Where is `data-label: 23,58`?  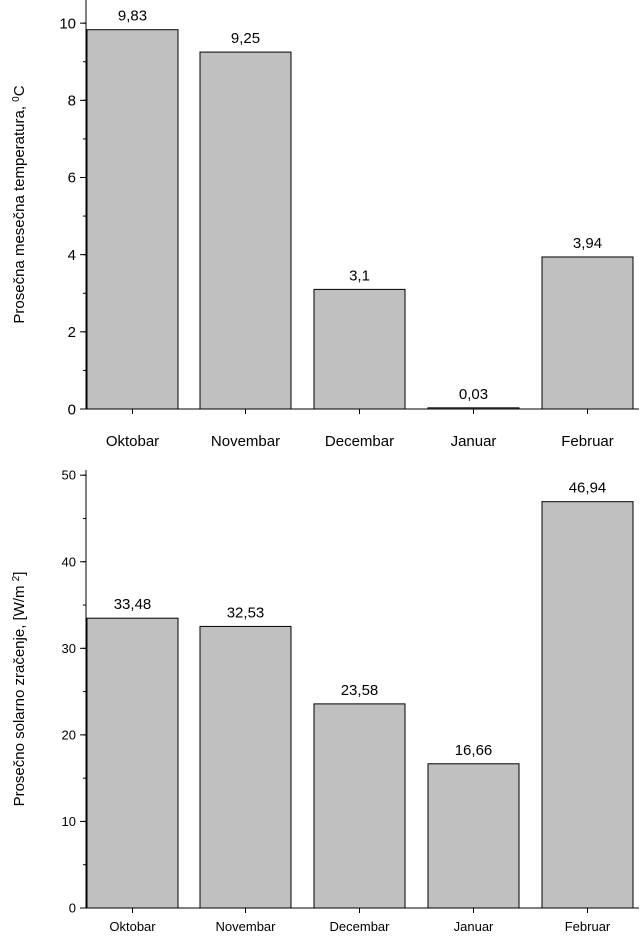
data-label: 23,58 is located at coordinates (360, 690).